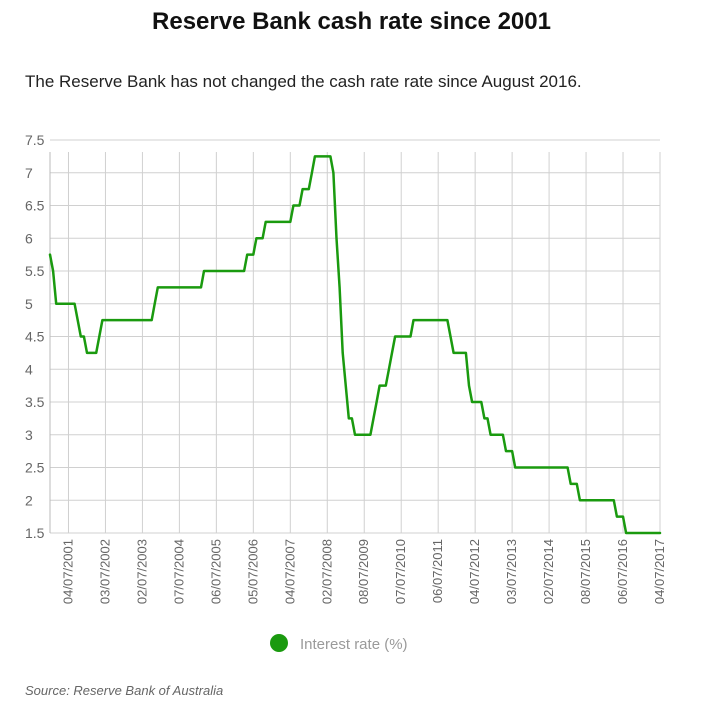  I want to click on y-tick-label: 7, so click(29, 173).